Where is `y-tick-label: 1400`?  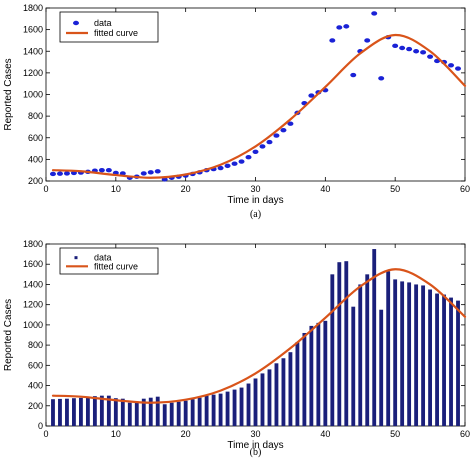
y-tick-label: 1400 is located at coordinates (33, 284).